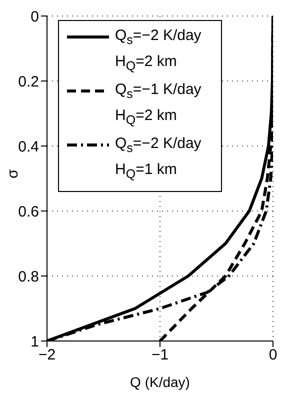 This screenshot has height=399, width=289. I want to click on y-tick-label: 0.2, so click(28, 81).